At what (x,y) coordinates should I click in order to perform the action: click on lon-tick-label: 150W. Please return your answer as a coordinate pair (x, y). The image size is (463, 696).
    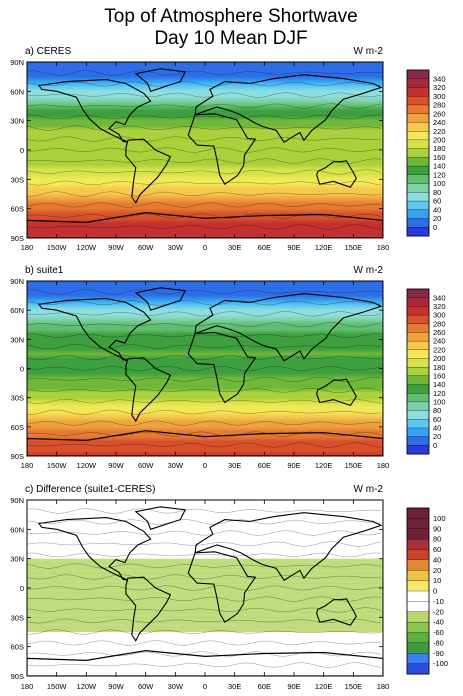
    Looking at the image, I should click on (57, 465).